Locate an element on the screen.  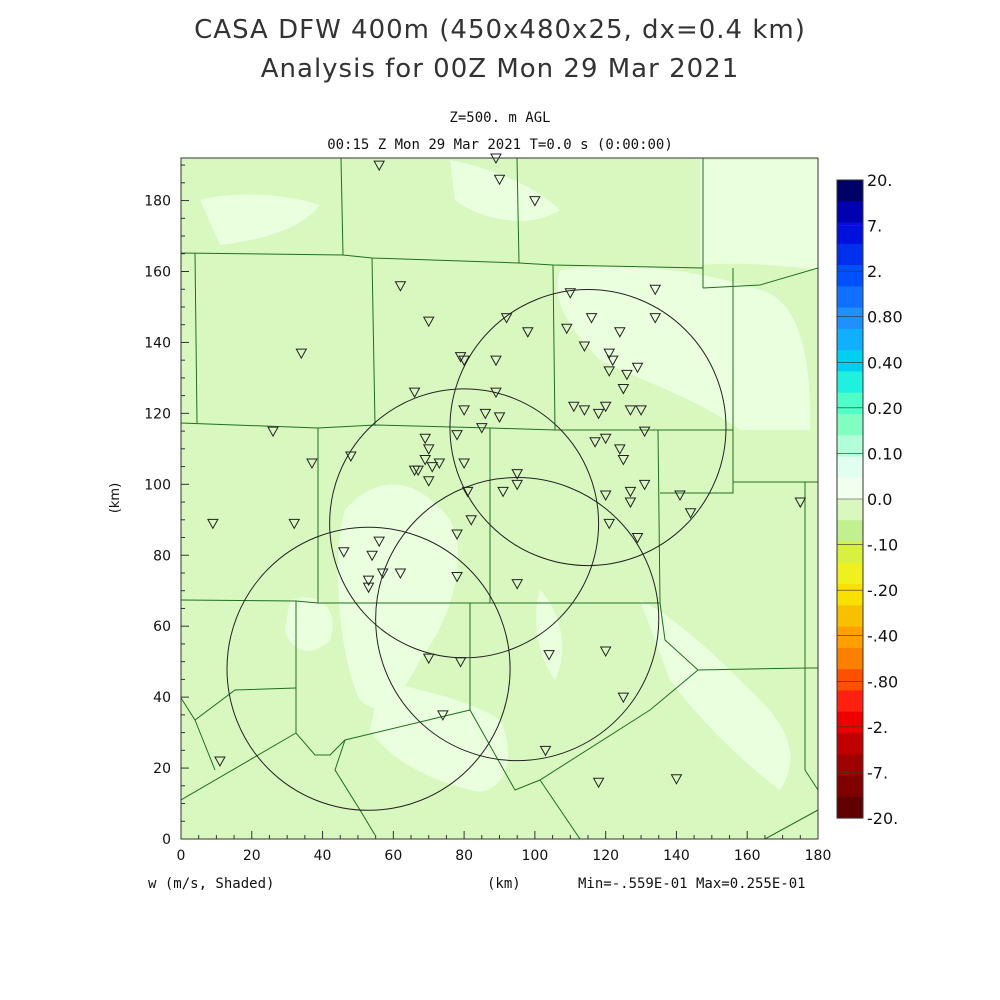
y-axis: 0 20 40 60 80 100 120 140 160 180 is located at coordinates (166, 506).